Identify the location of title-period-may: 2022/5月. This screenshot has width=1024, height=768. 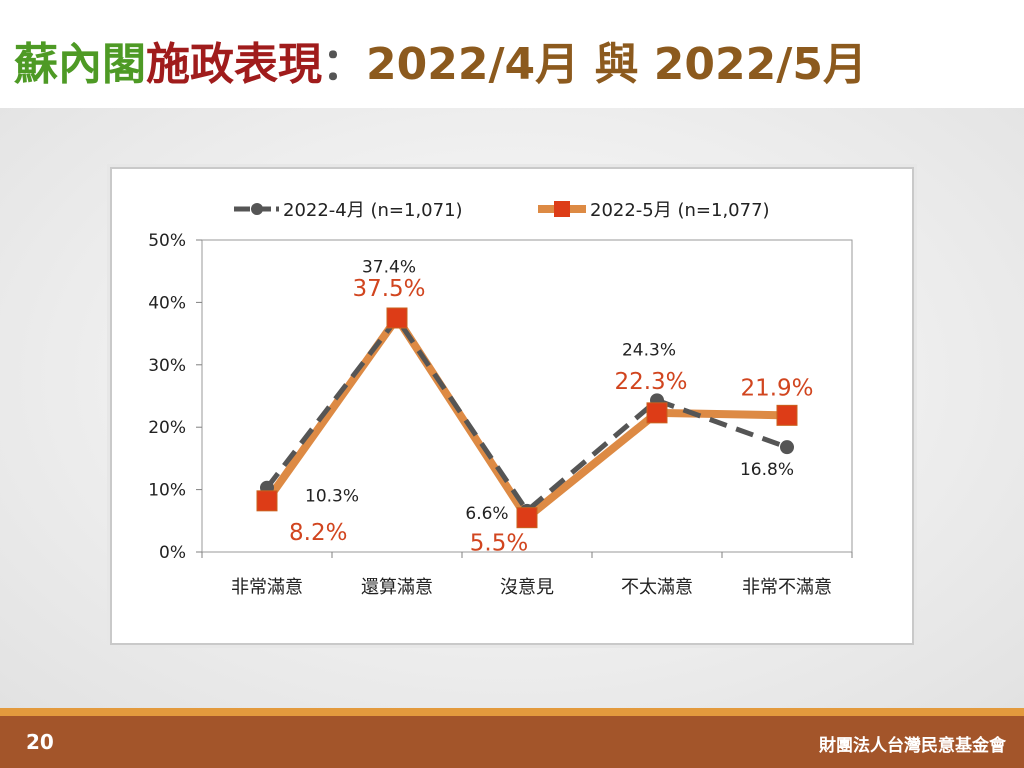
(760, 64).